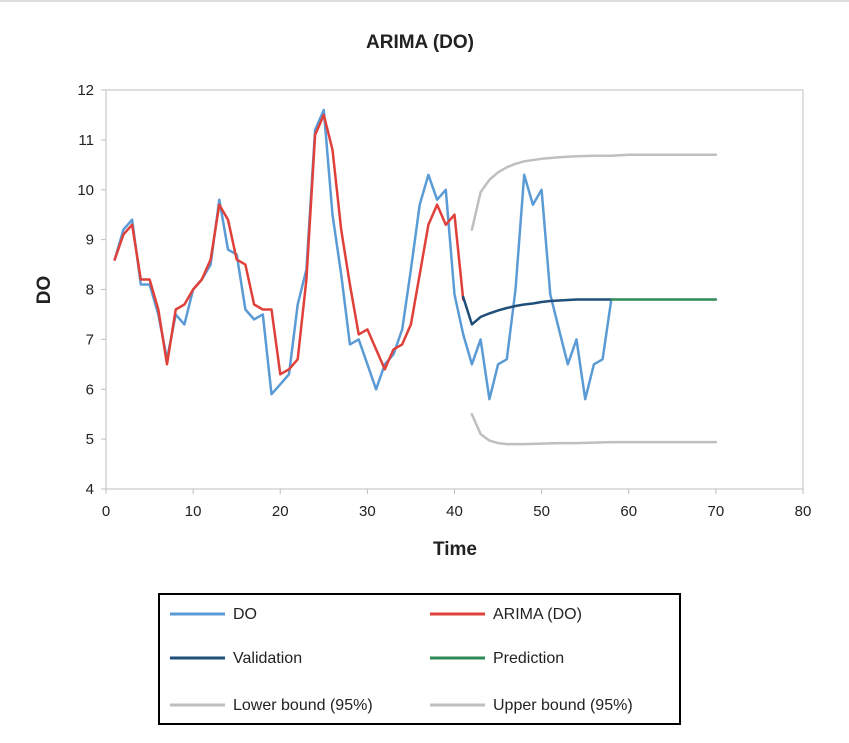 The height and width of the screenshot is (743, 849). I want to click on legend-label-lower-bound-95: Lower bound (95%), so click(303, 705).